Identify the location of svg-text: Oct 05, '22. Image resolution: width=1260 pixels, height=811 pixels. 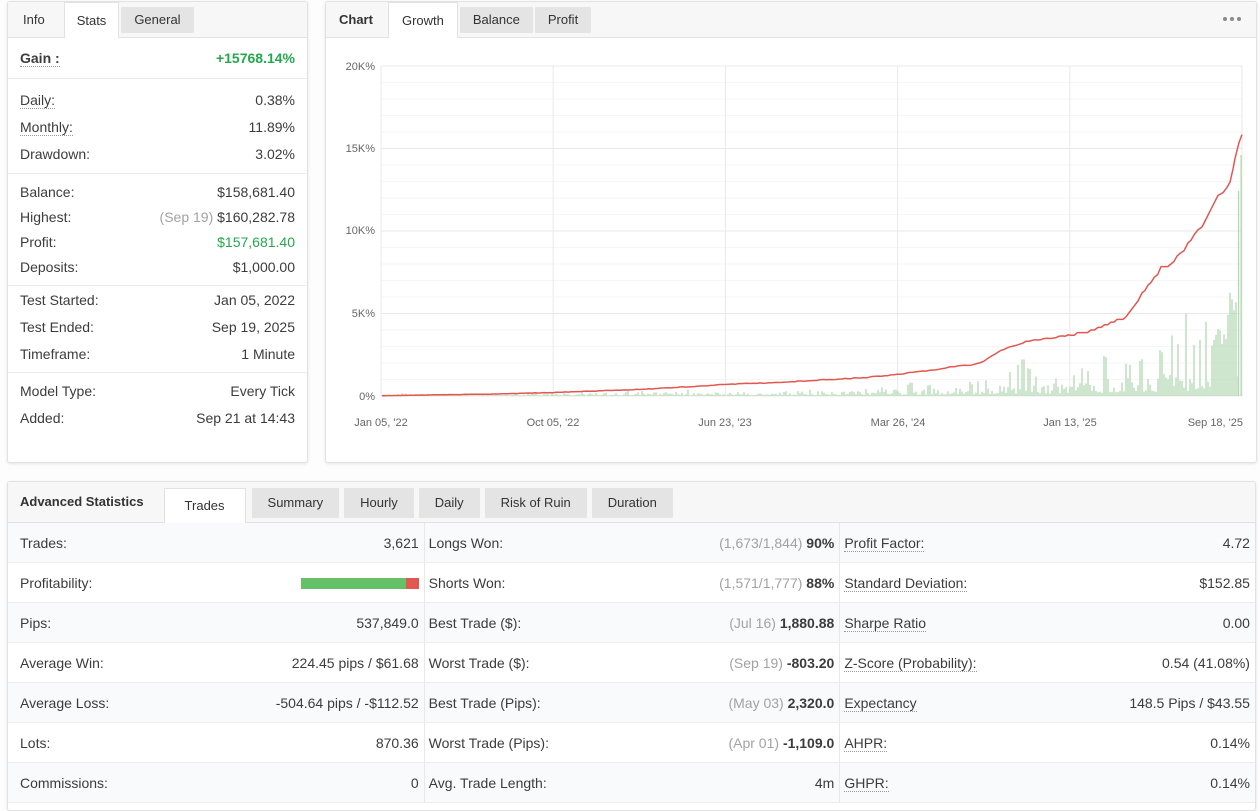
(553, 423).